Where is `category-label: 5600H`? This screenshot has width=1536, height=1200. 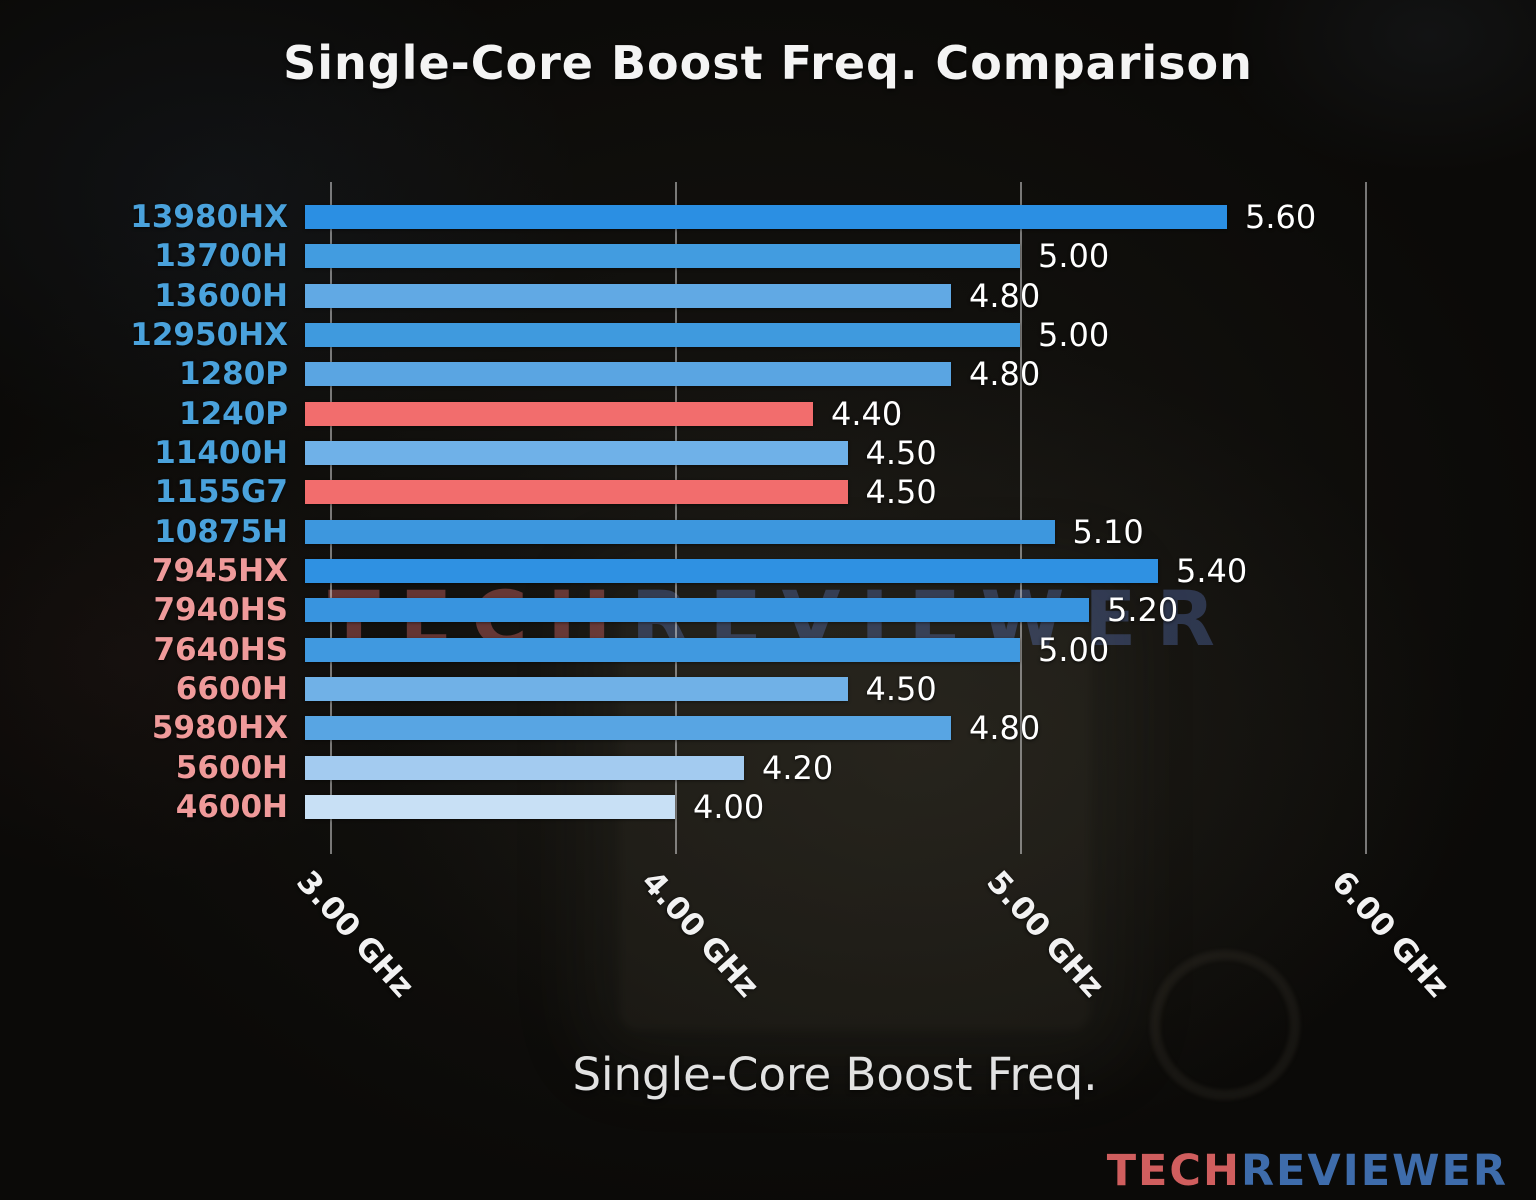 category-label: 5600H is located at coordinates (231, 767).